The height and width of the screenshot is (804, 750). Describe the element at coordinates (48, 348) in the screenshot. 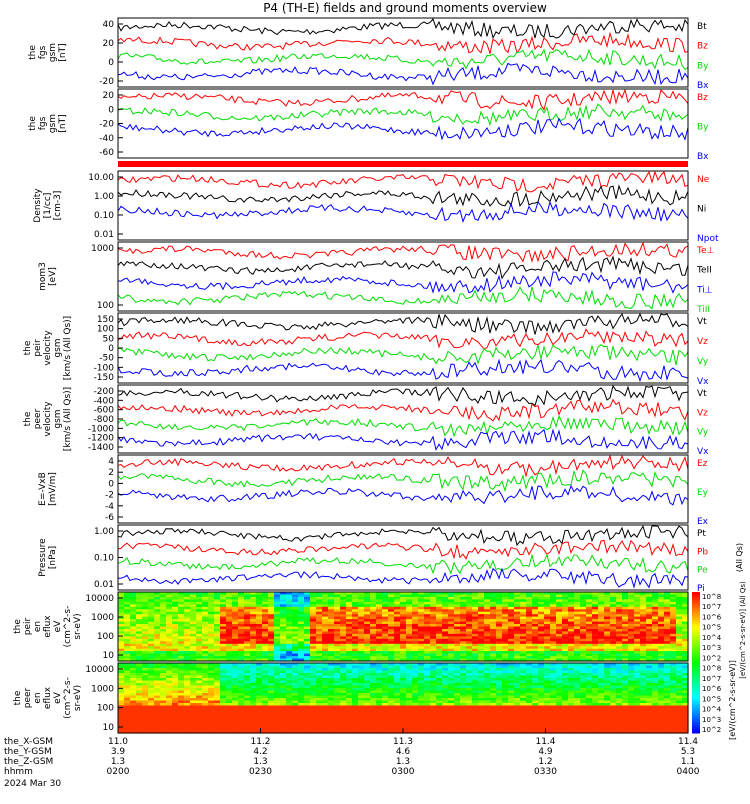

I see `y-axis-label: velocity` at that location.